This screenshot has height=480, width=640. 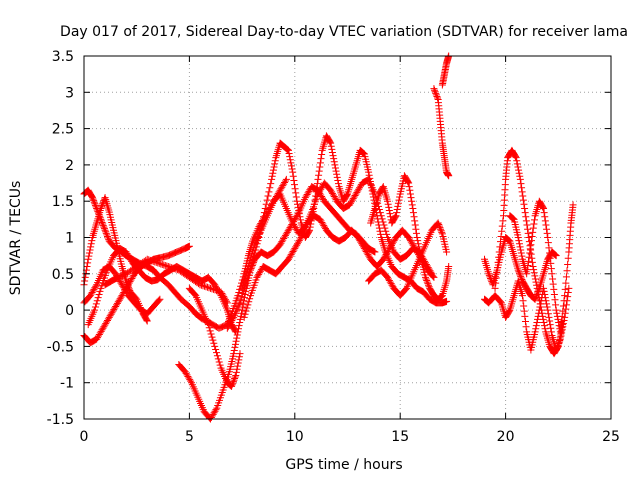 What do you see at coordinates (63, 130) in the screenshot?
I see `y-tick-label: 2.5` at bounding box center [63, 130].